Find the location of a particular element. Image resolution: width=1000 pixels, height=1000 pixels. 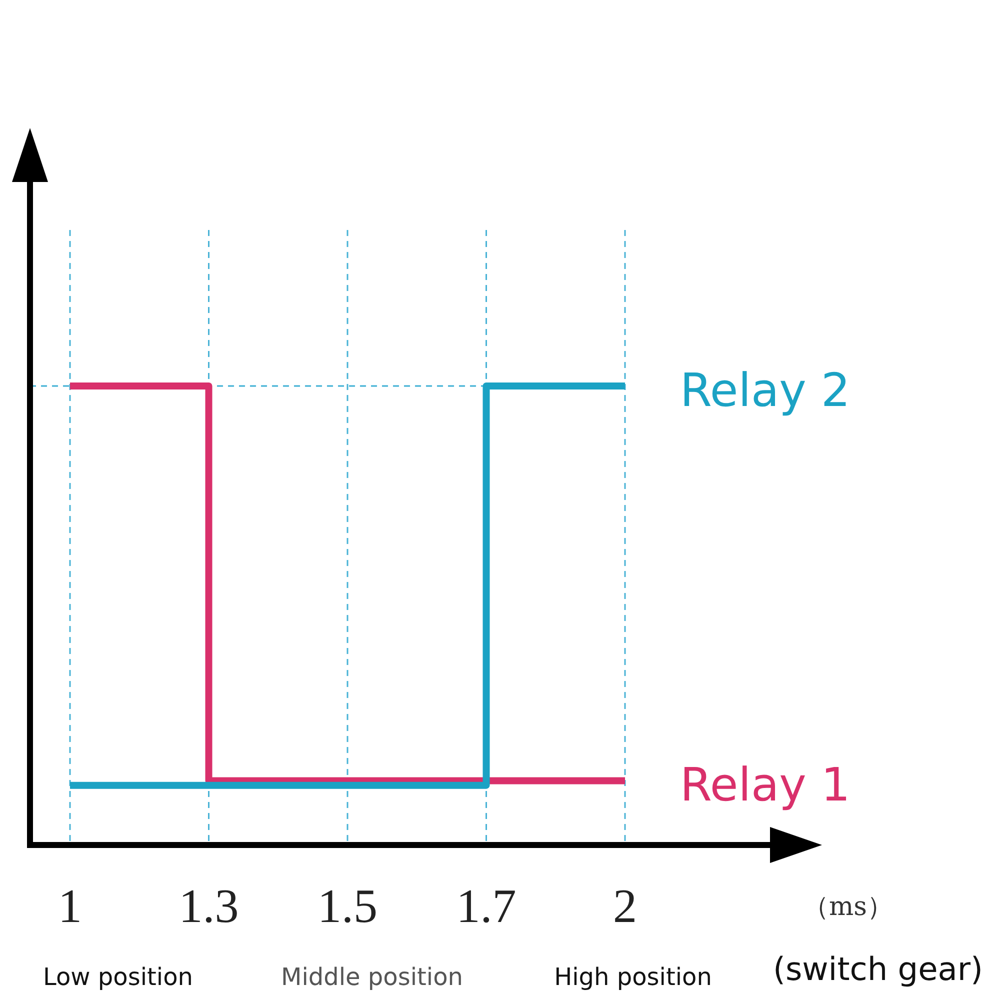

x-tick-label: 1.3 is located at coordinates (208, 906).